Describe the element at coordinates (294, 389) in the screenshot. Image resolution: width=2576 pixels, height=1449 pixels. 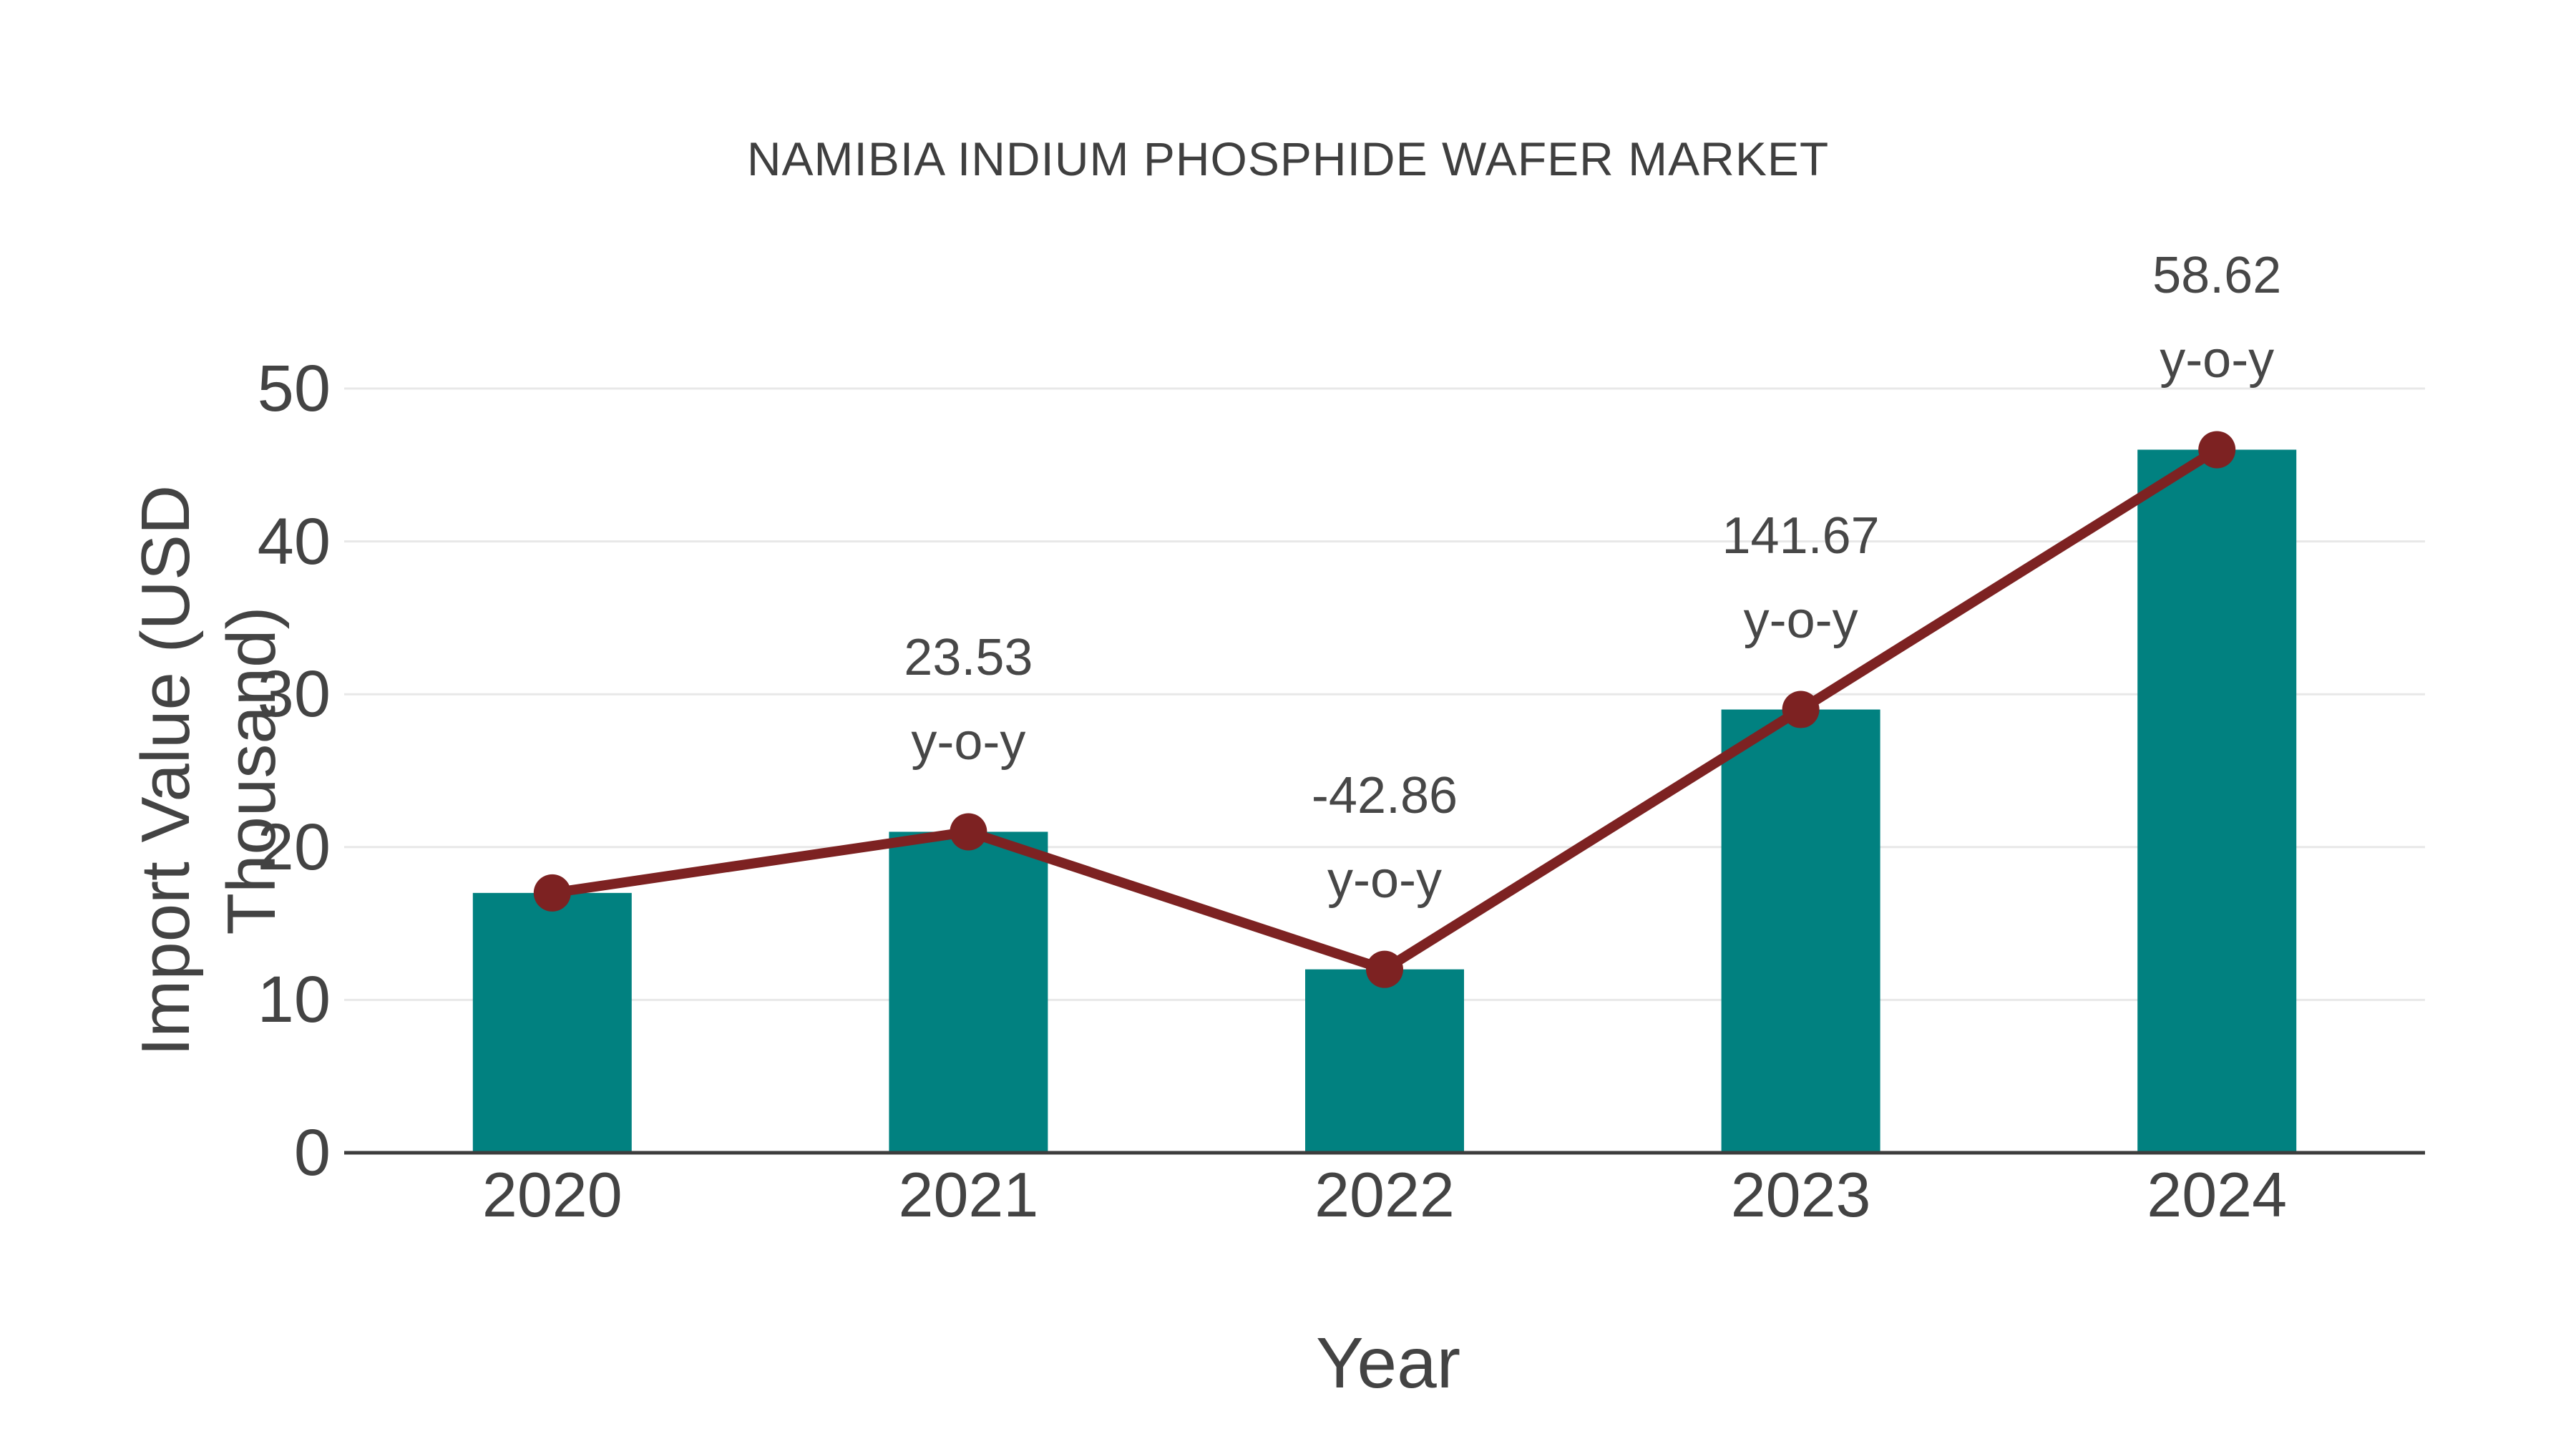
I see `y-tick-label-50: 50` at that location.